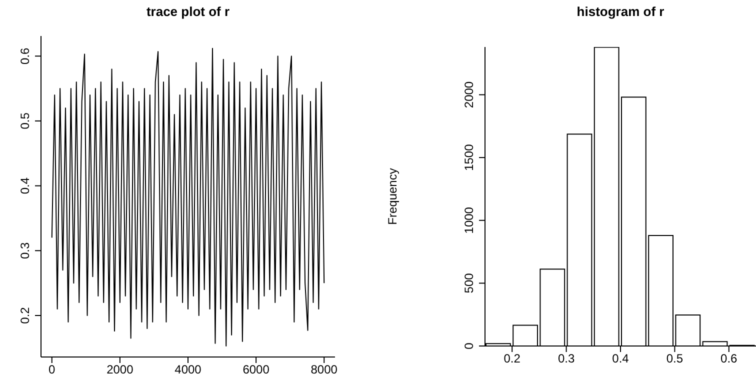  I want to click on y-tick-label: 500, so click(469, 283).